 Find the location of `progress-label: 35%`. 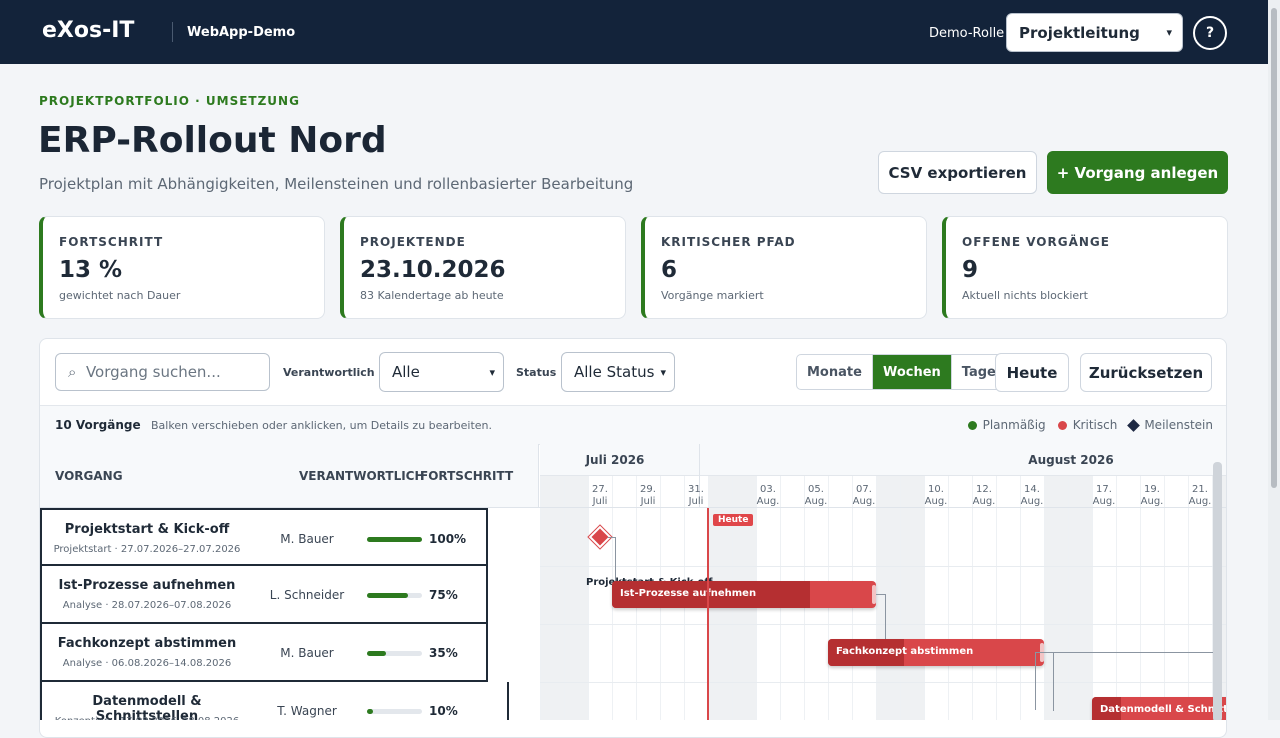

progress-label: 35% is located at coordinates (443, 653).